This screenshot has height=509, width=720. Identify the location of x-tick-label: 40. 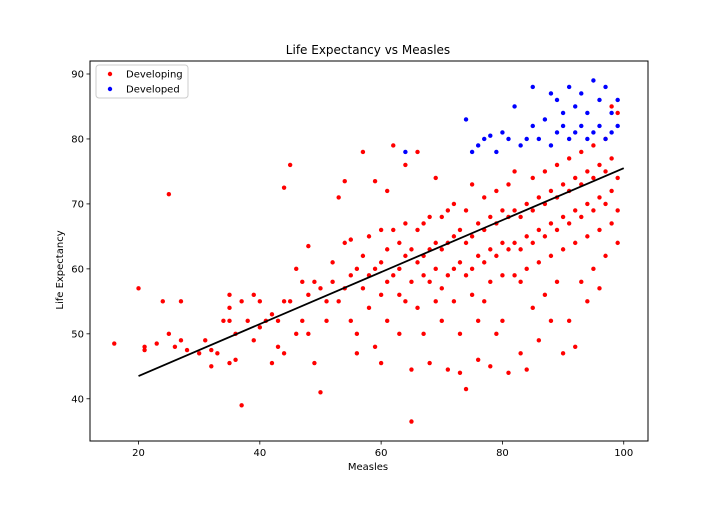
(259, 453).